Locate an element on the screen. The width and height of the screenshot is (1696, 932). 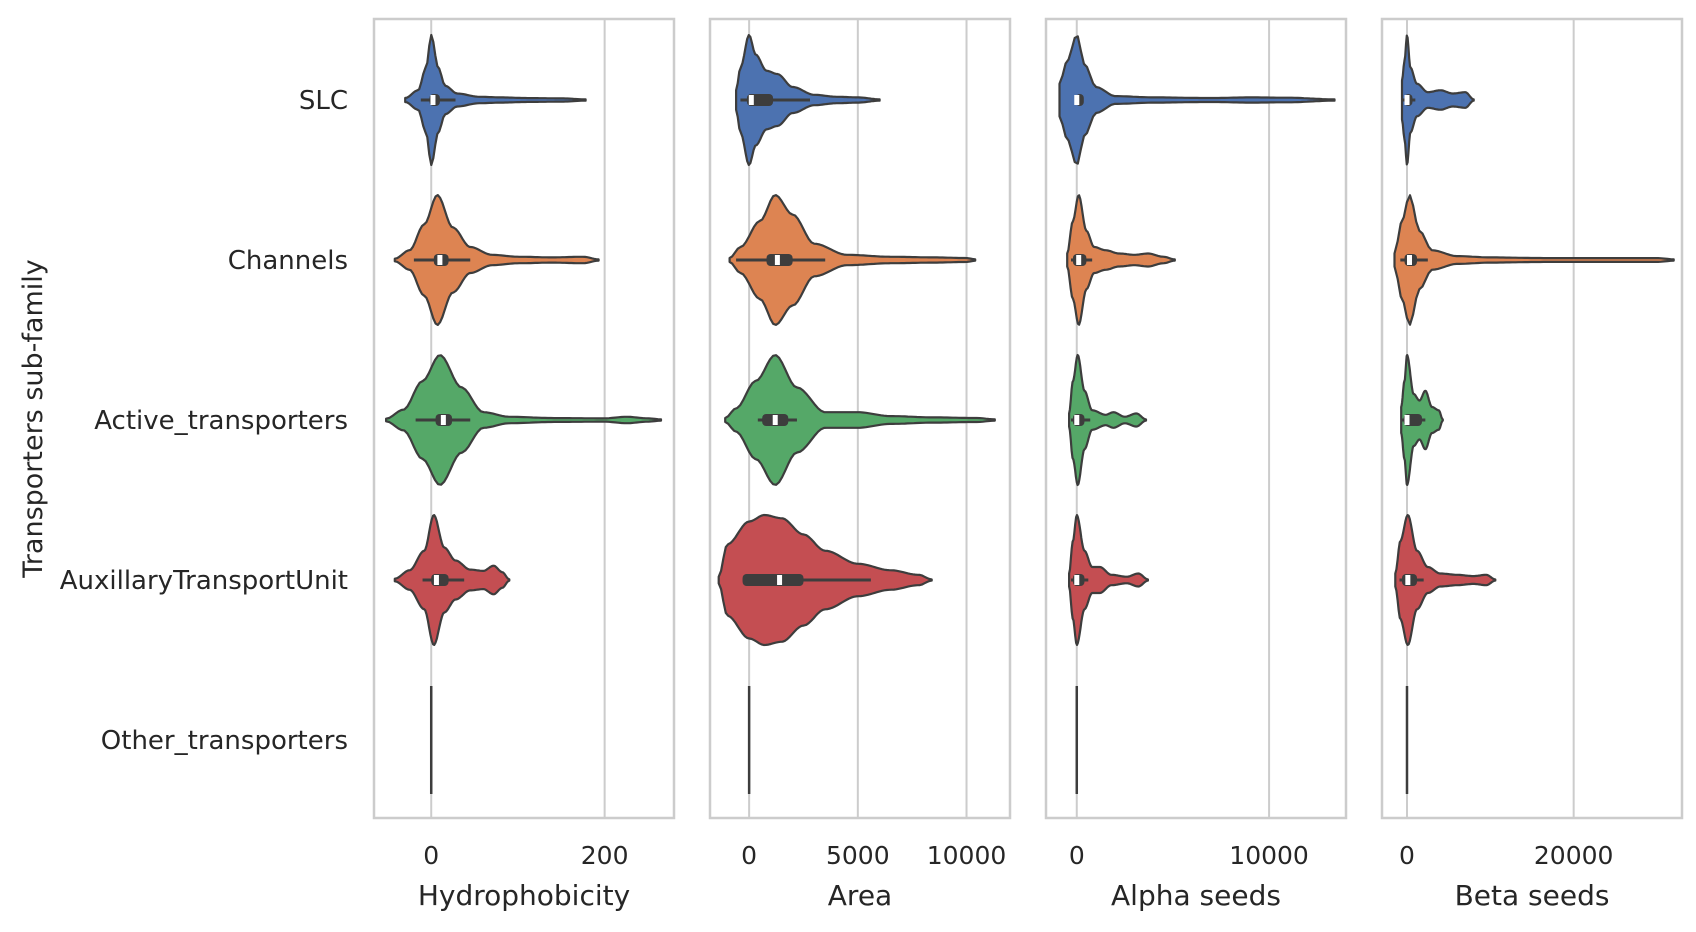
x-tick-label-area-10000: 10000 is located at coordinates (967, 855).